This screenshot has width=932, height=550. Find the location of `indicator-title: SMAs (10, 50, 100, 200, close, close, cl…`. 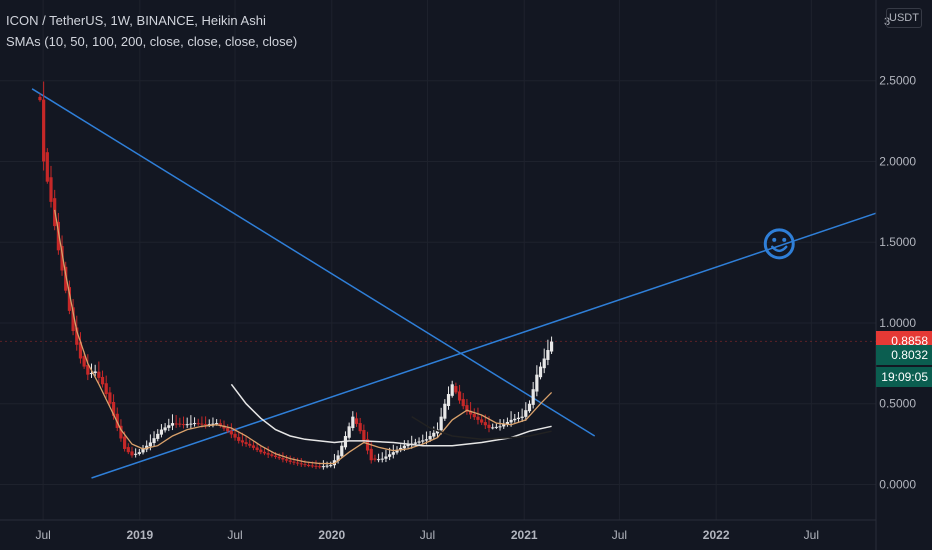

indicator-title: SMAs (10, 50, 100, 200, close, close, cl… is located at coordinates (152, 41).